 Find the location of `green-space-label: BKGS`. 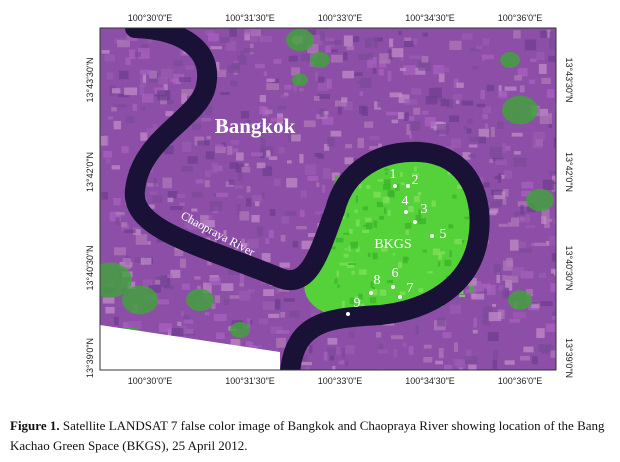

green-space-label: BKGS is located at coordinates (392, 244).